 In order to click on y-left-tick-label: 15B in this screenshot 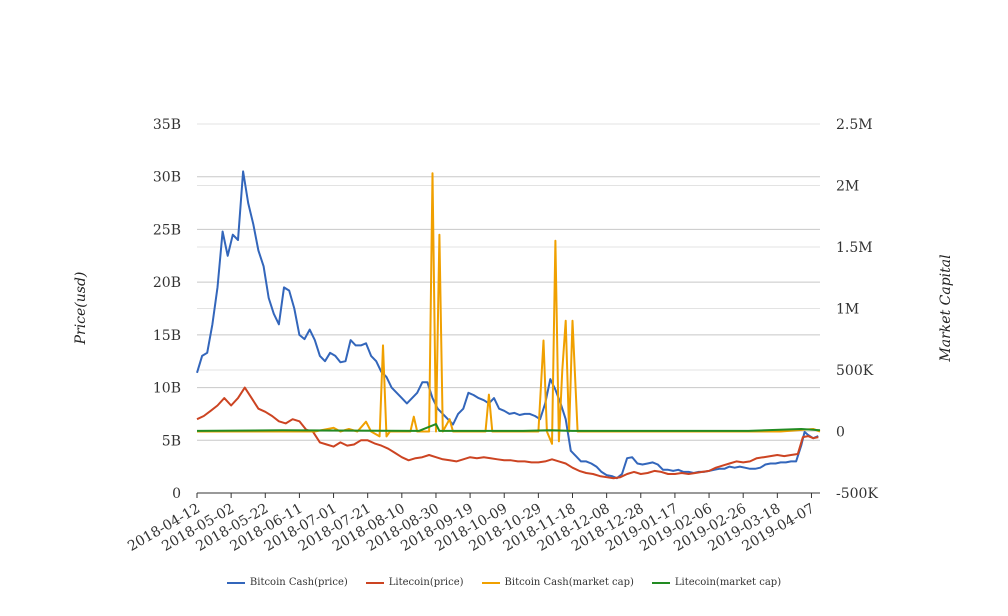, I will do `click(167, 336)`.